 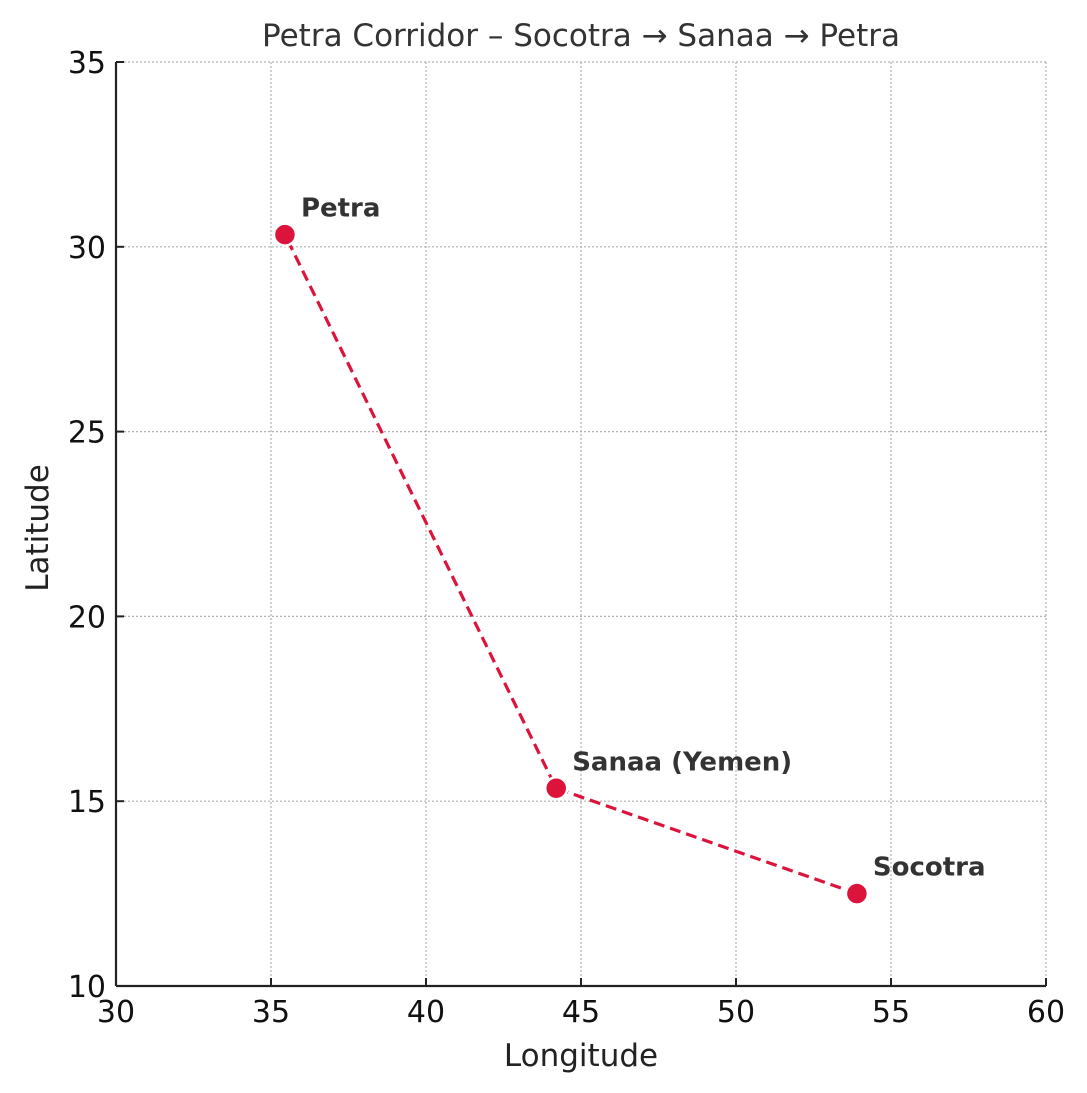 What do you see at coordinates (38, 528) in the screenshot?
I see `y-axis-label: Latitude` at bounding box center [38, 528].